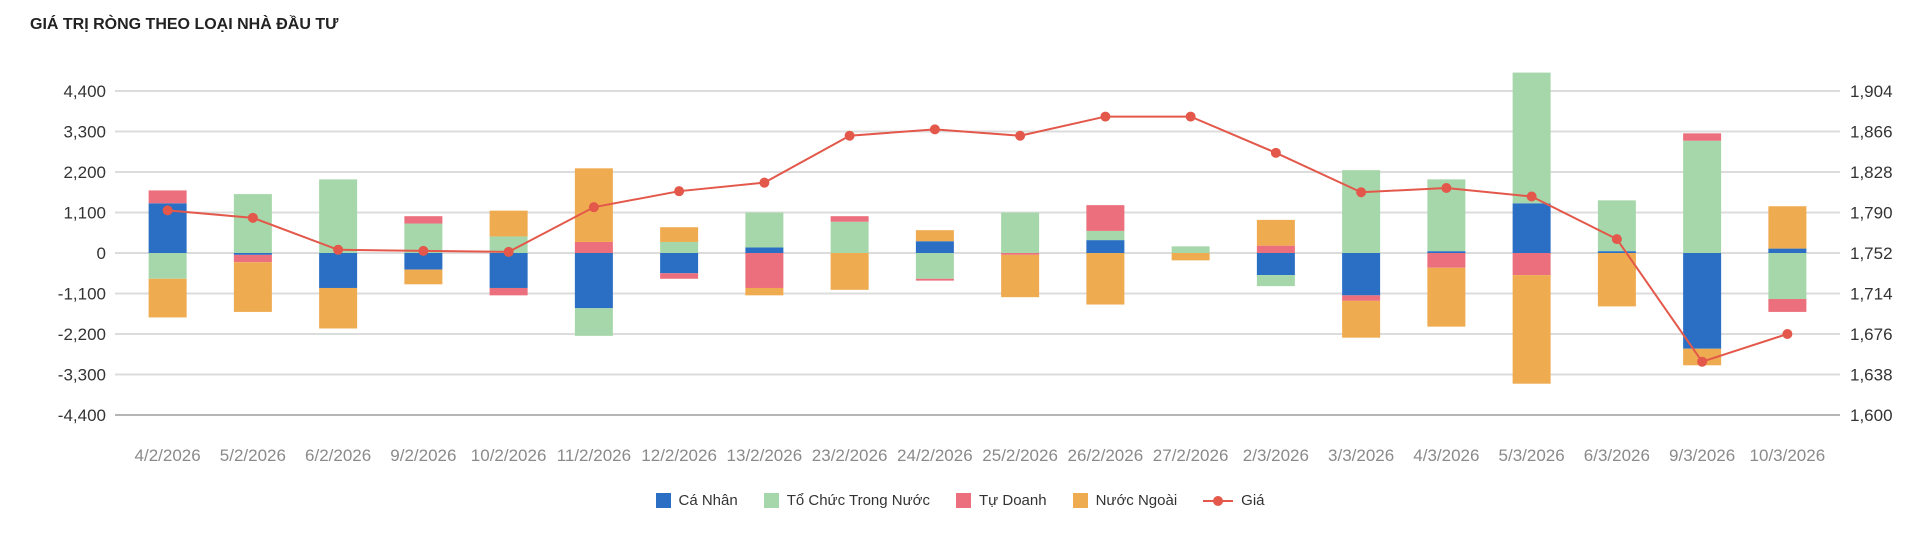 The height and width of the screenshot is (540, 1920). I want to click on legend-item-gia: Giá, so click(1234, 500).